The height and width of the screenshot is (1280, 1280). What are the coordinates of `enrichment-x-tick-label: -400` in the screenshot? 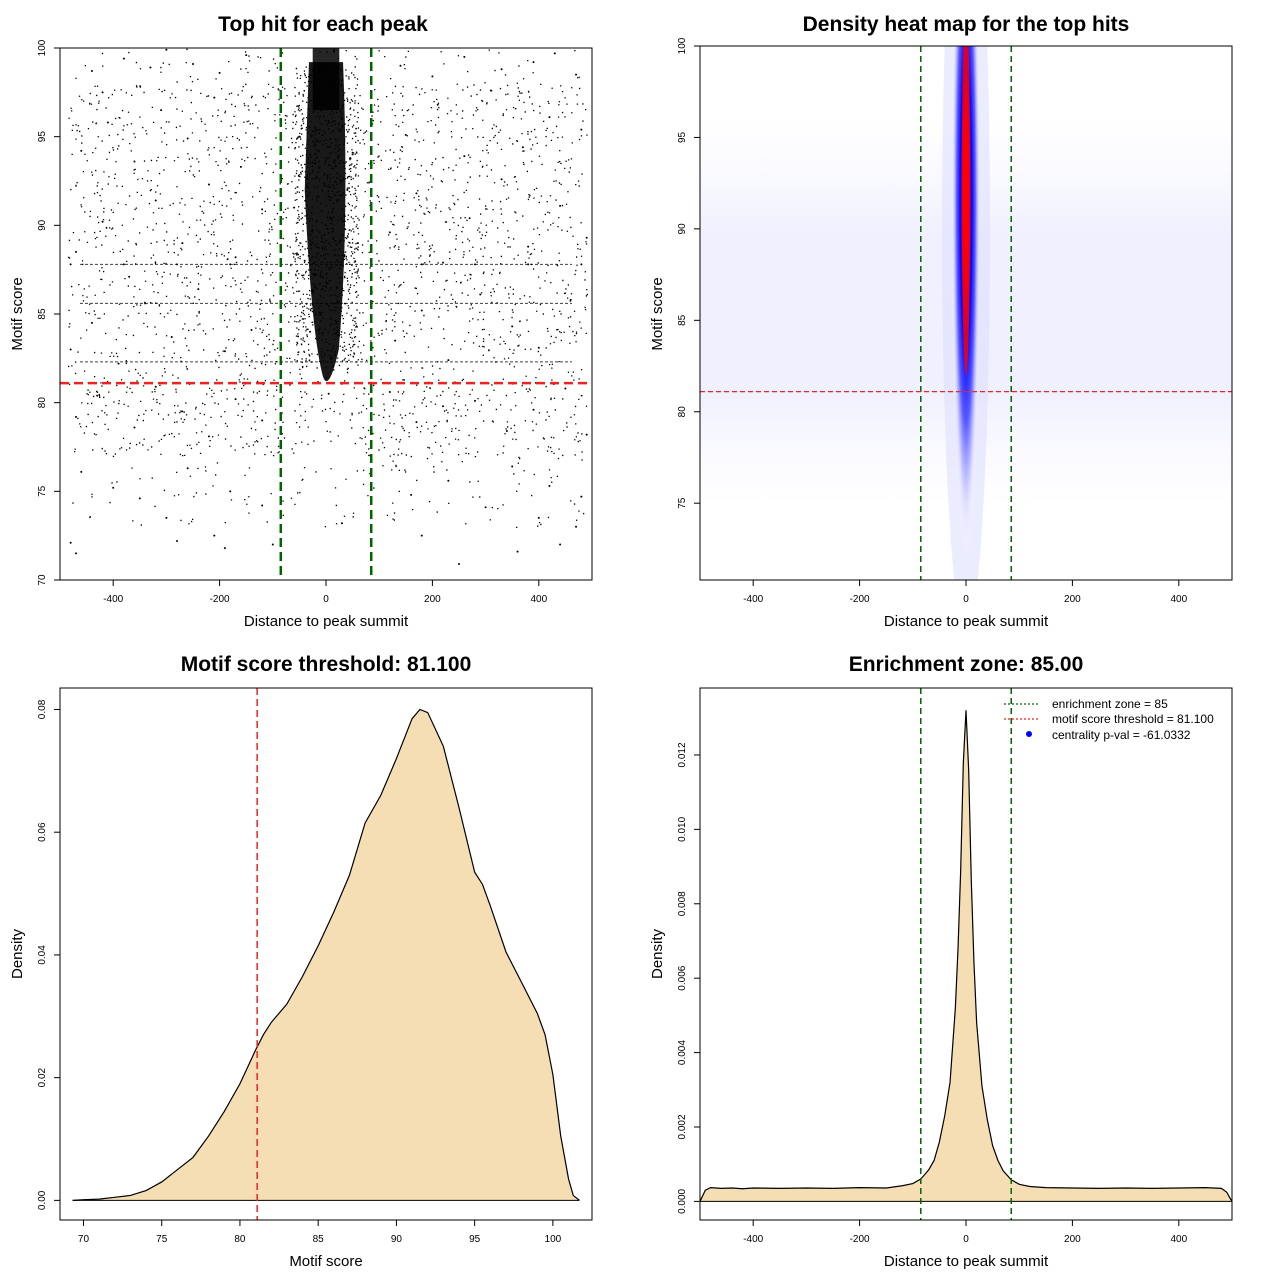 It's located at (753, 1239).